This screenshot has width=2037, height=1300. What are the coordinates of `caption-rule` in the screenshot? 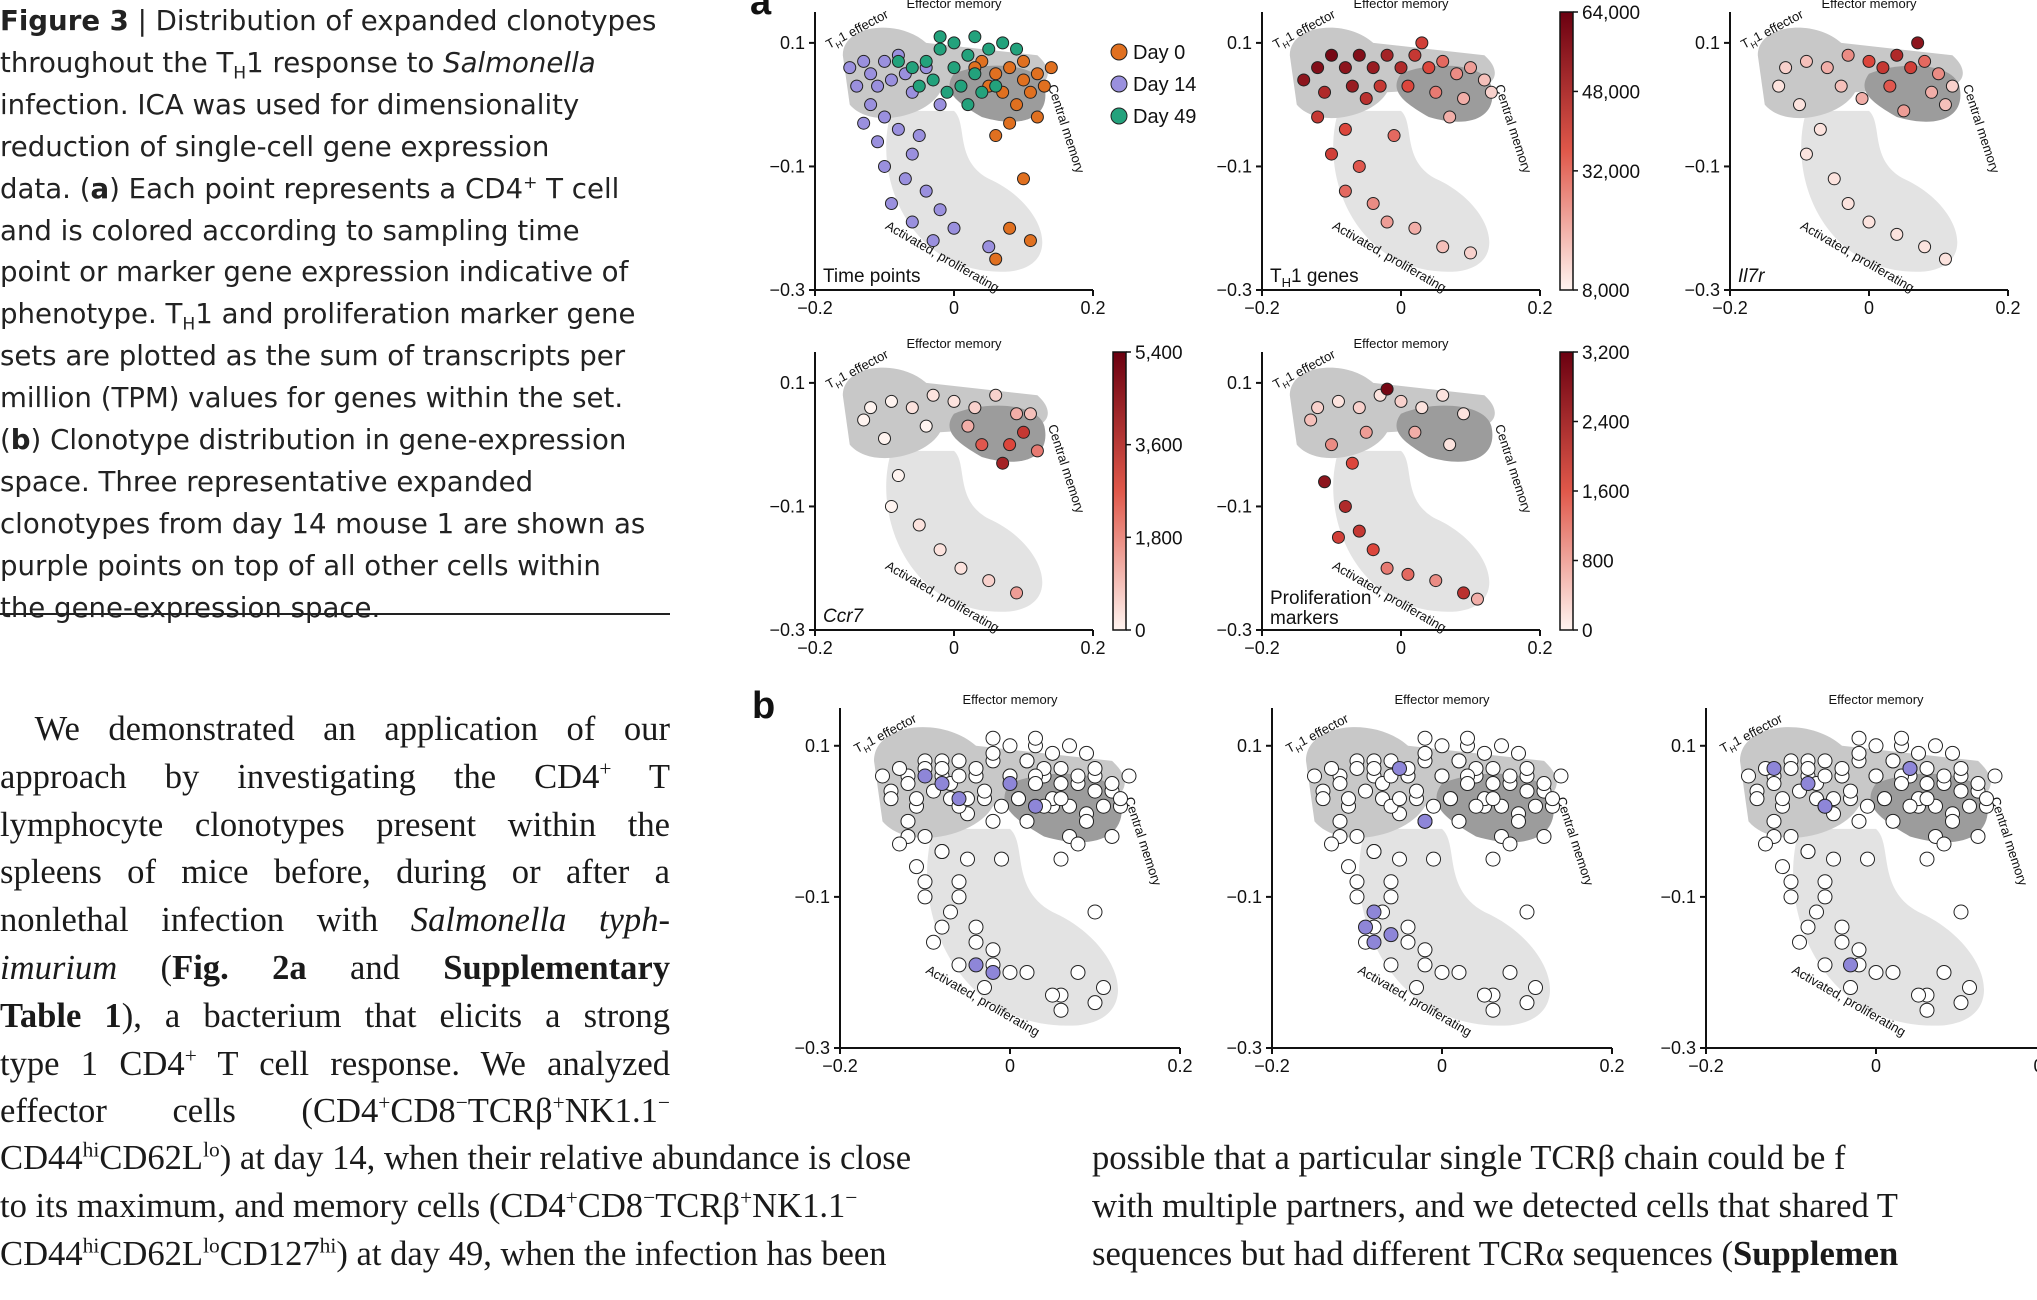 It's located at (335, 614).